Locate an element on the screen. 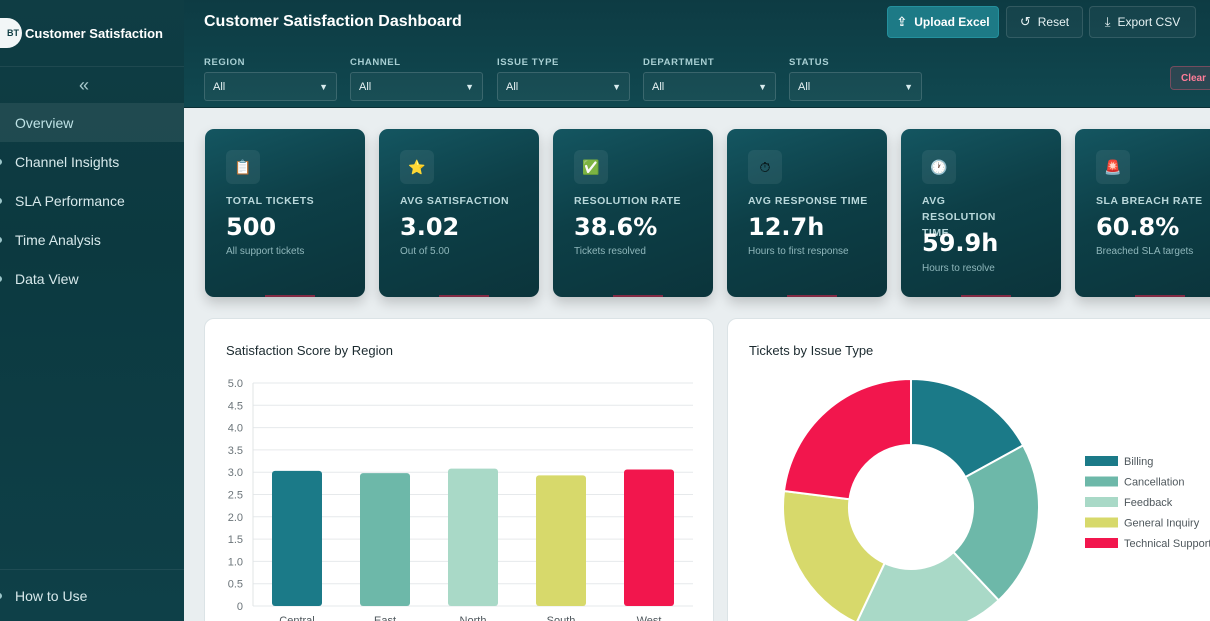 Image resolution: width=1210 pixels, height=621 pixels. collapse-sidebar-icon: « is located at coordinates (83, 84).